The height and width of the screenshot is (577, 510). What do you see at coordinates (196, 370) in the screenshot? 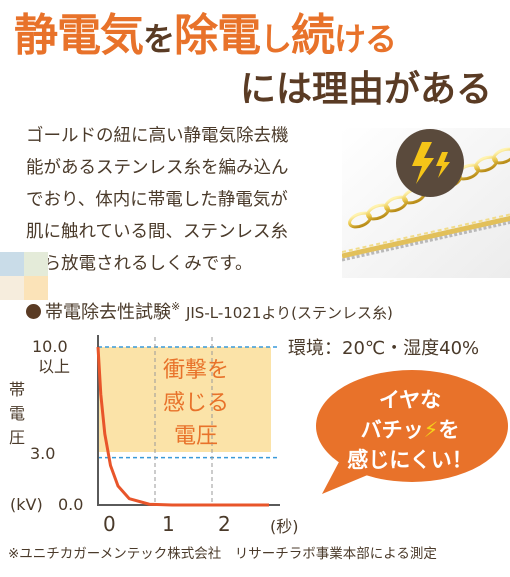
I see `band-label-1: 衝撃を` at bounding box center [196, 370].